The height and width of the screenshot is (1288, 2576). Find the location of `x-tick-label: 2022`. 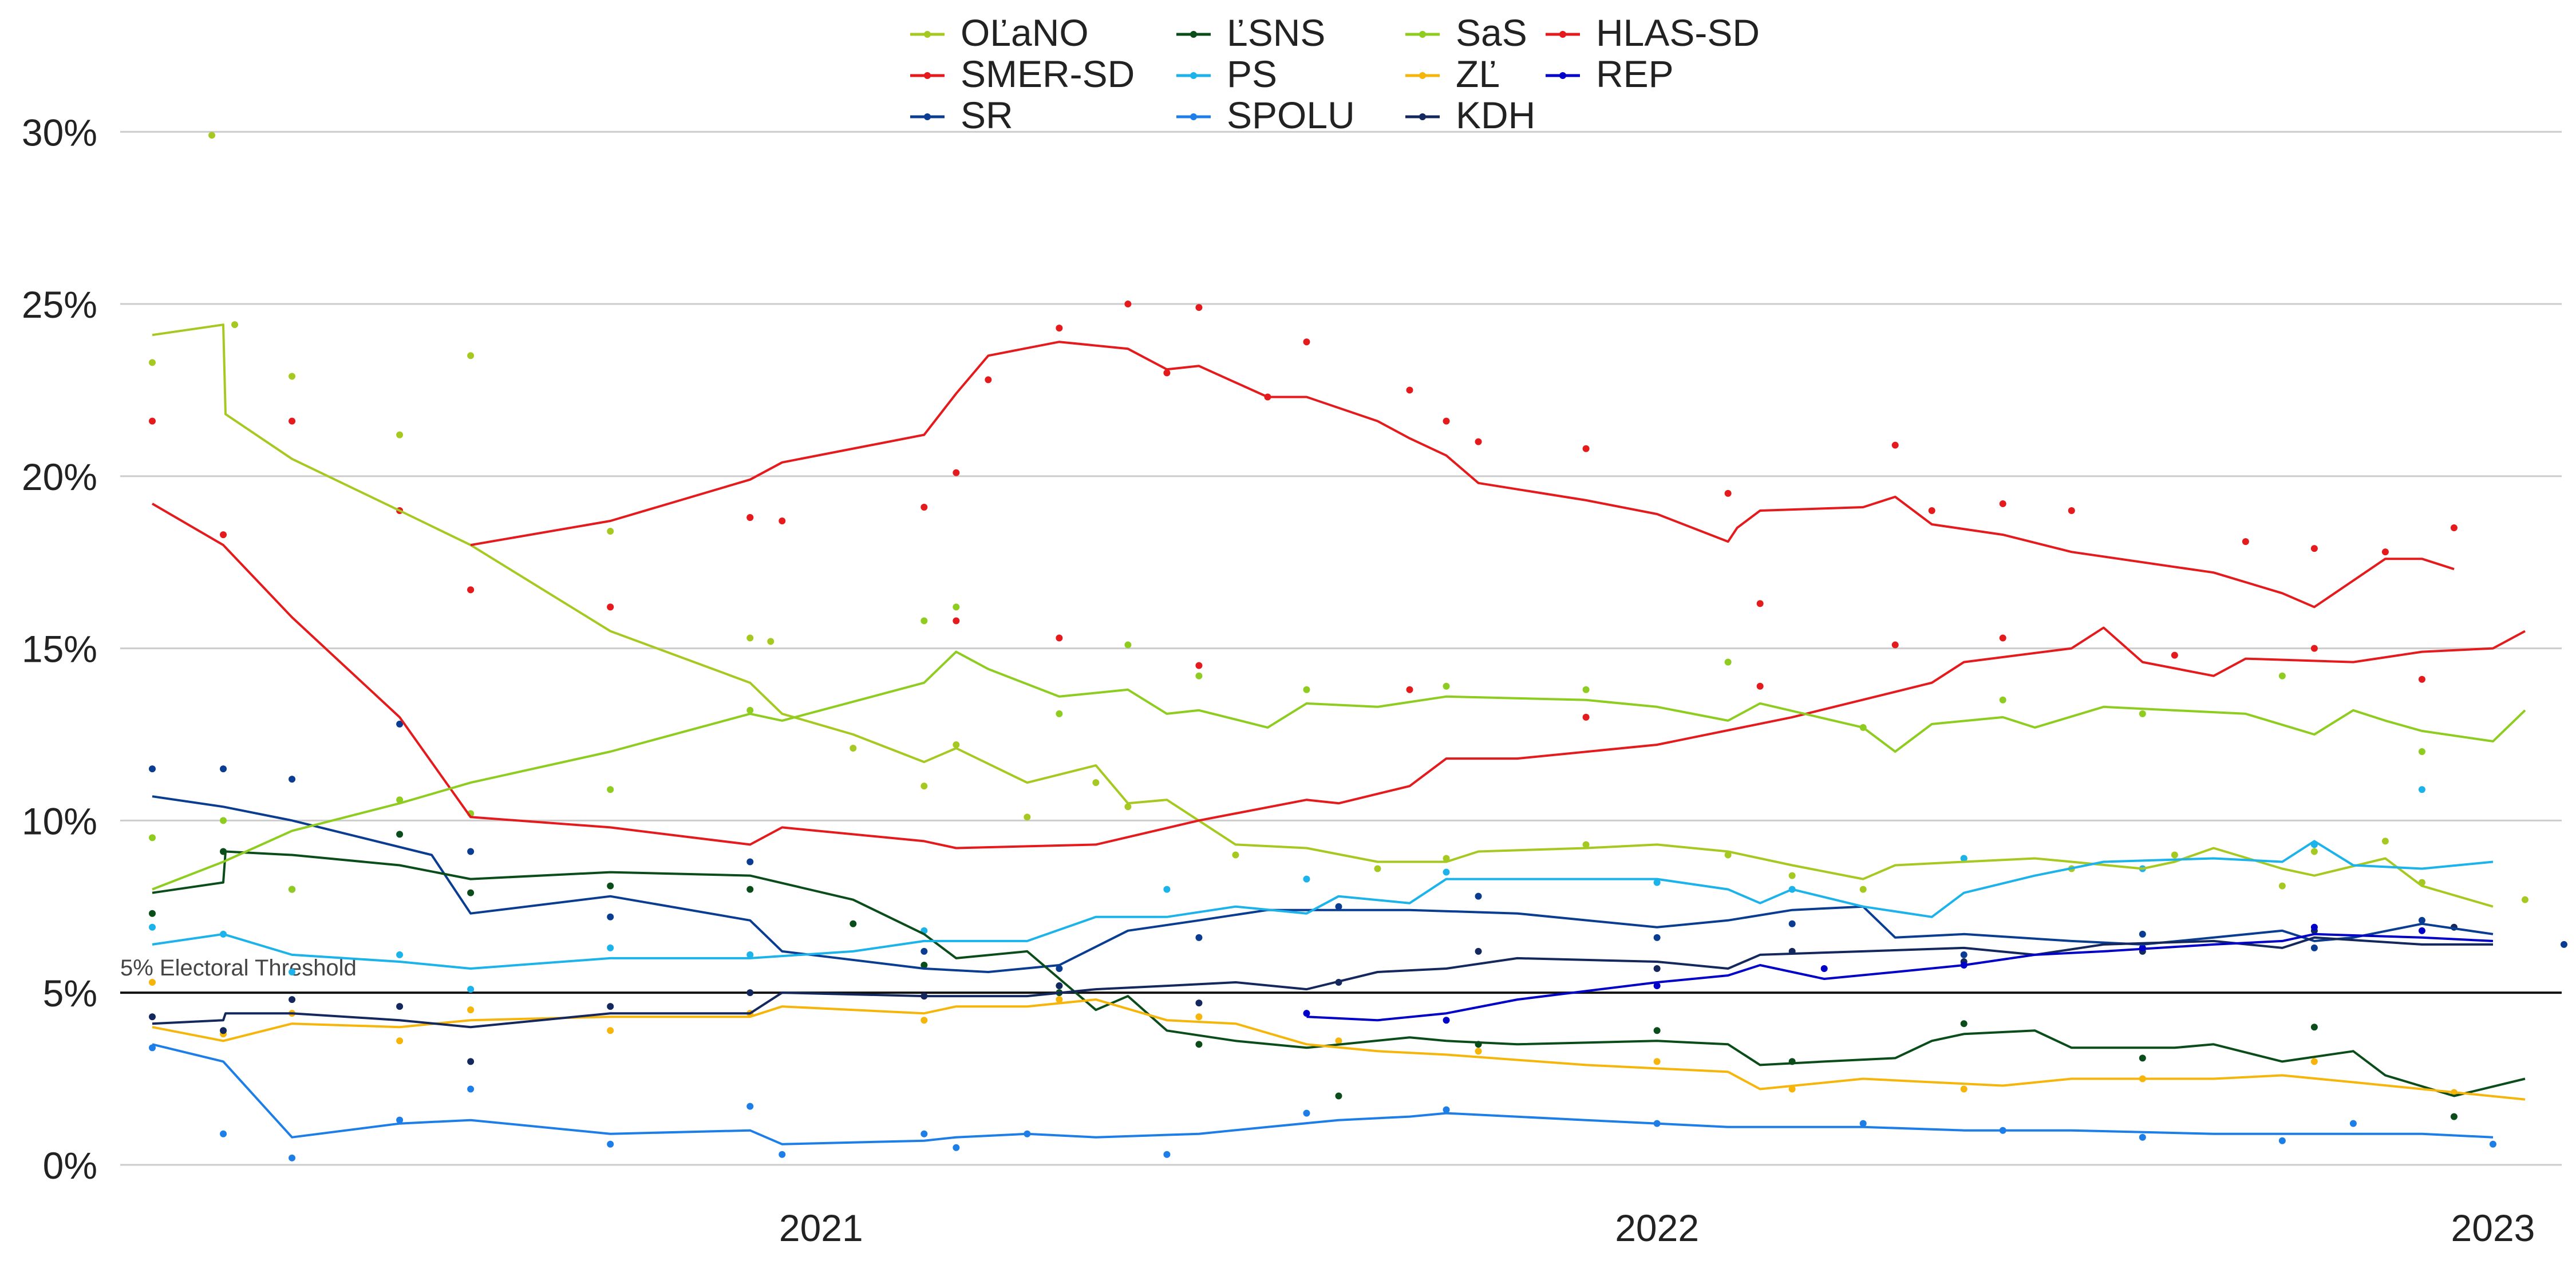

x-tick-label: 2022 is located at coordinates (1657, 1228).